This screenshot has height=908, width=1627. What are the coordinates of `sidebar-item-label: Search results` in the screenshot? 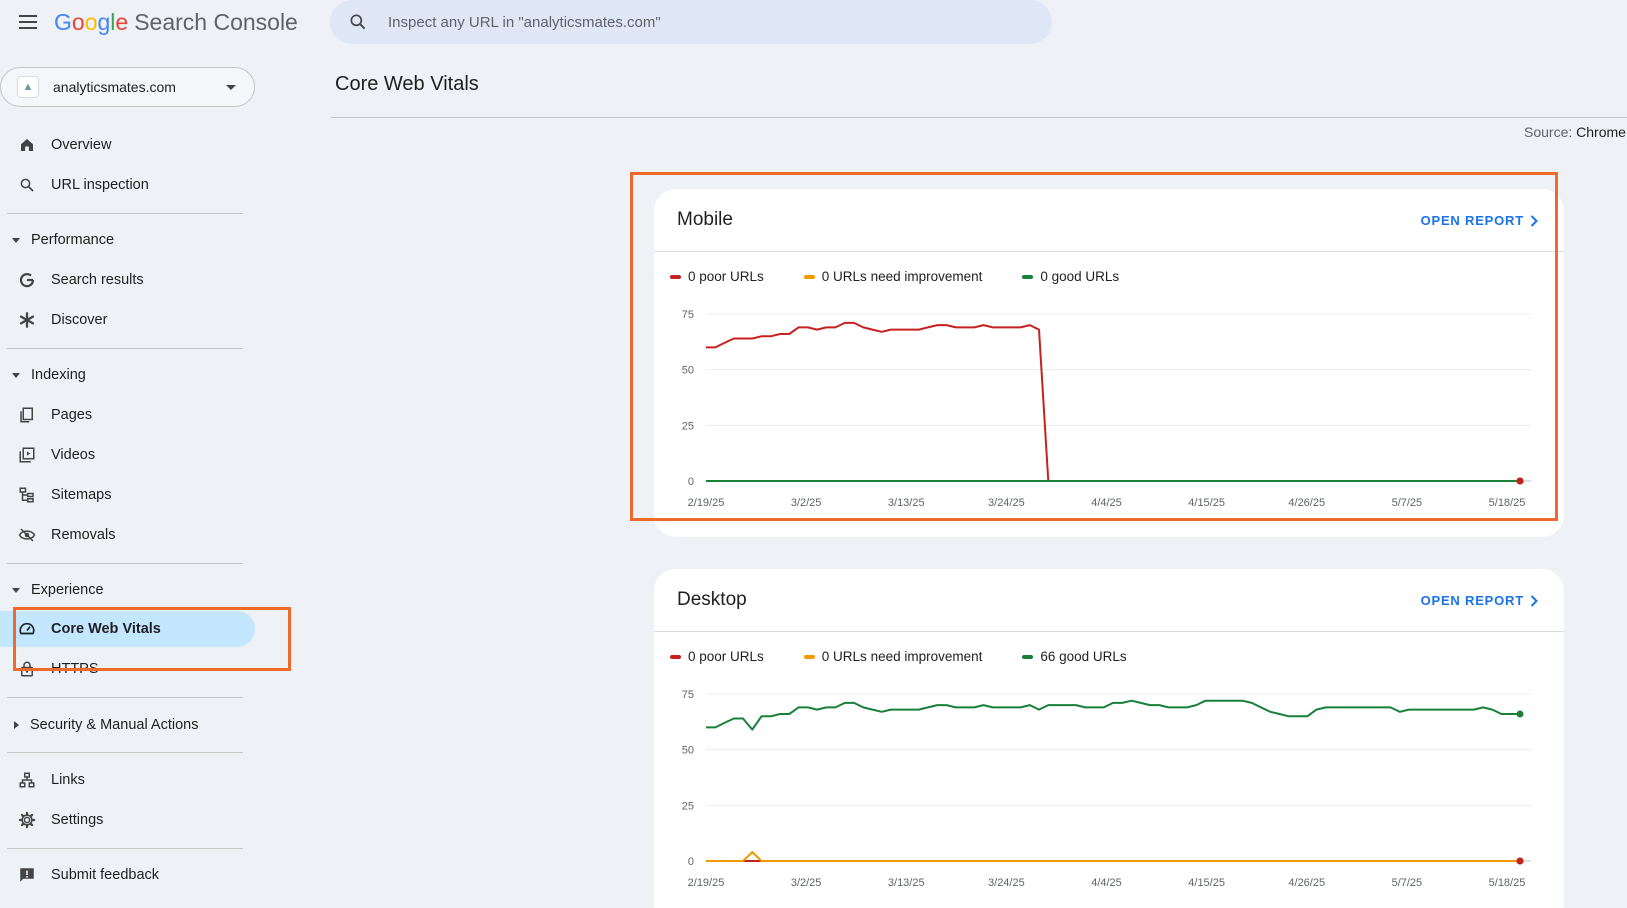 It's located at (97, 280).